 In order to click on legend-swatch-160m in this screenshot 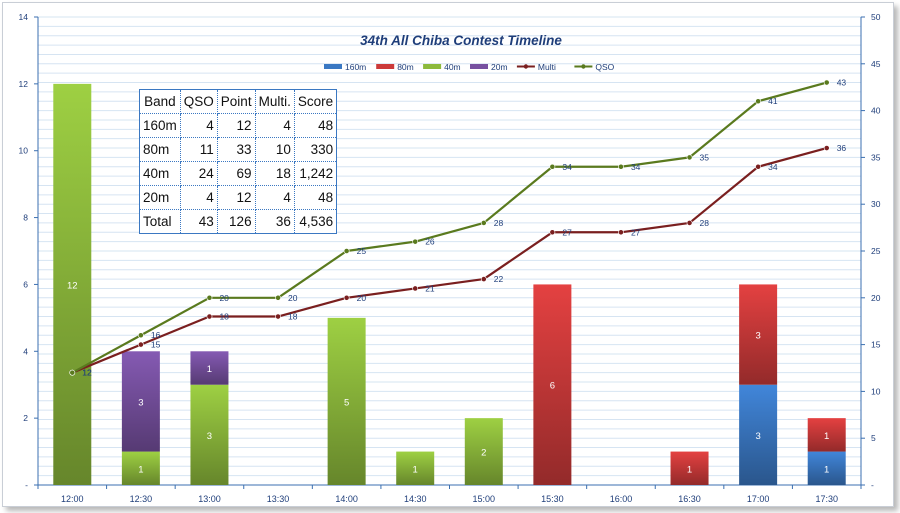, I will do `click(333, 66)`.